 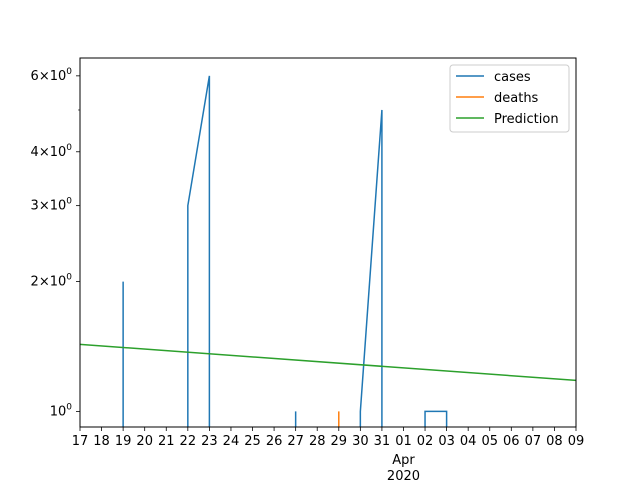 I want to click on x-tick-label: 30, so click(x=360, y=441).